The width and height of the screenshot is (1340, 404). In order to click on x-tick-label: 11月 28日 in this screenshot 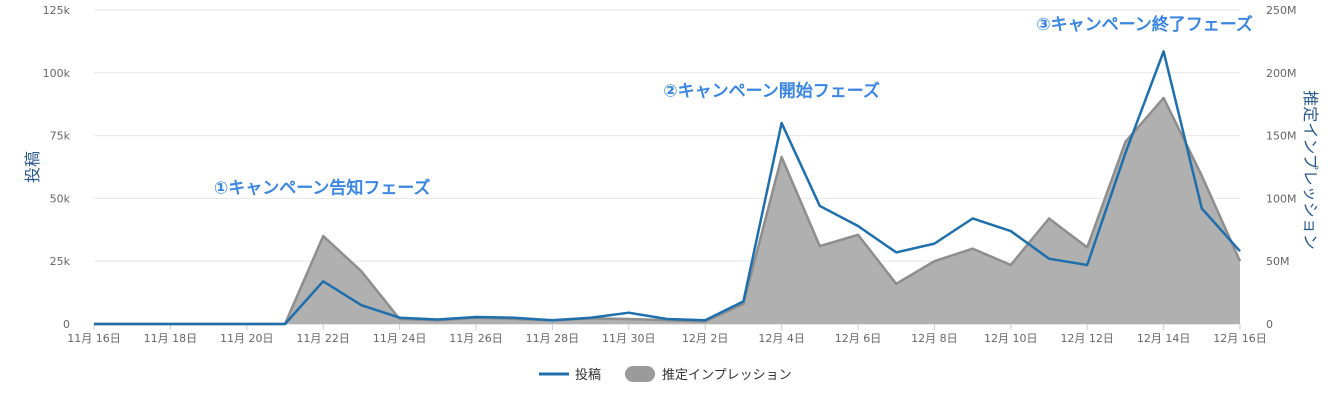, I will do `click(553, 338)`.